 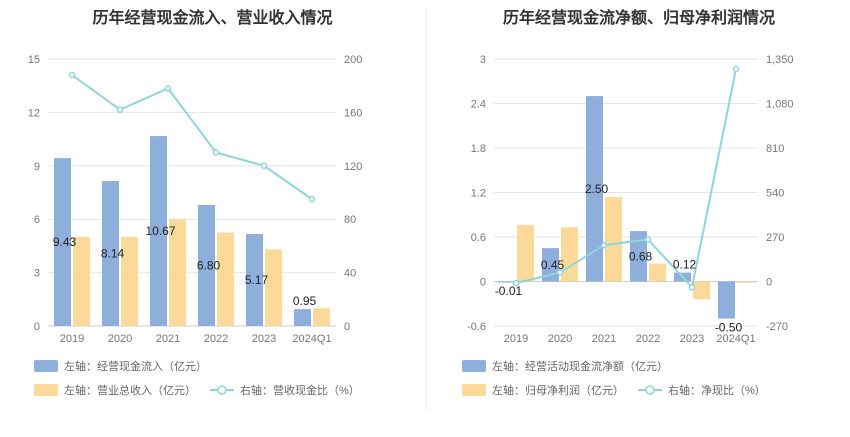 I want to click on panel-divider, so click(x=426, y=210).